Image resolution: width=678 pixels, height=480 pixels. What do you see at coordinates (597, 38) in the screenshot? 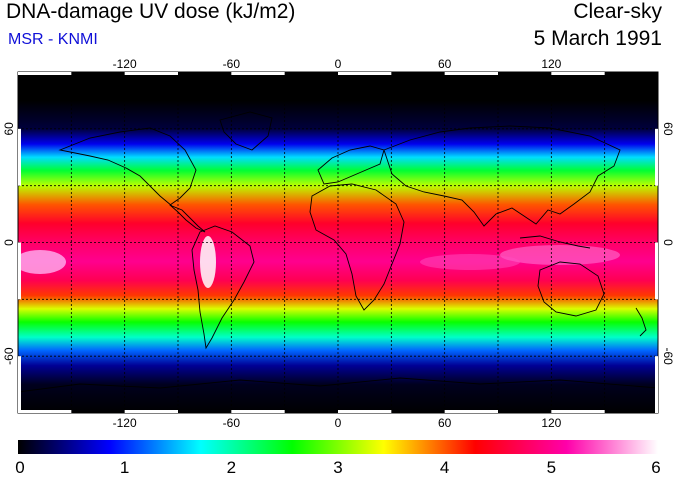
I see `date-label: 5 March 1991` at bounding box center [597, 38].